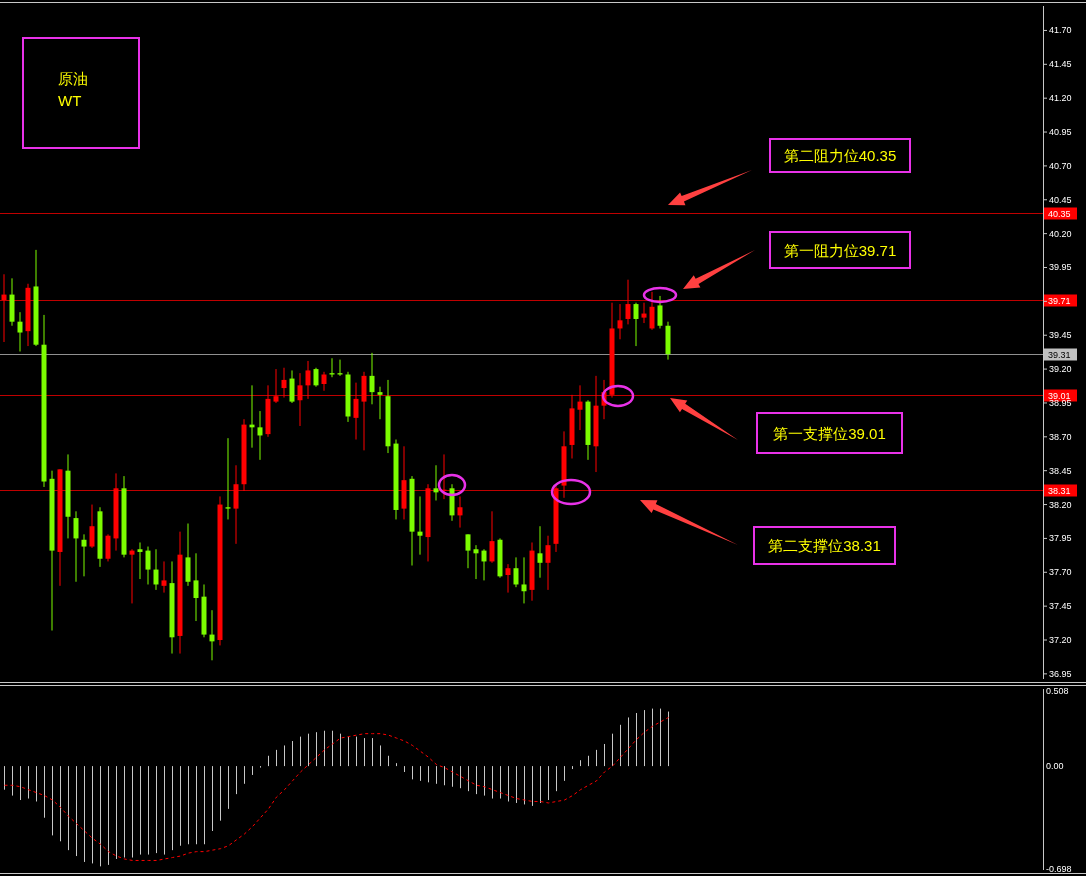 This screenshot has height=876, width=1086. I want to click on y-tick-label: 40.70, so click(1060, 165).